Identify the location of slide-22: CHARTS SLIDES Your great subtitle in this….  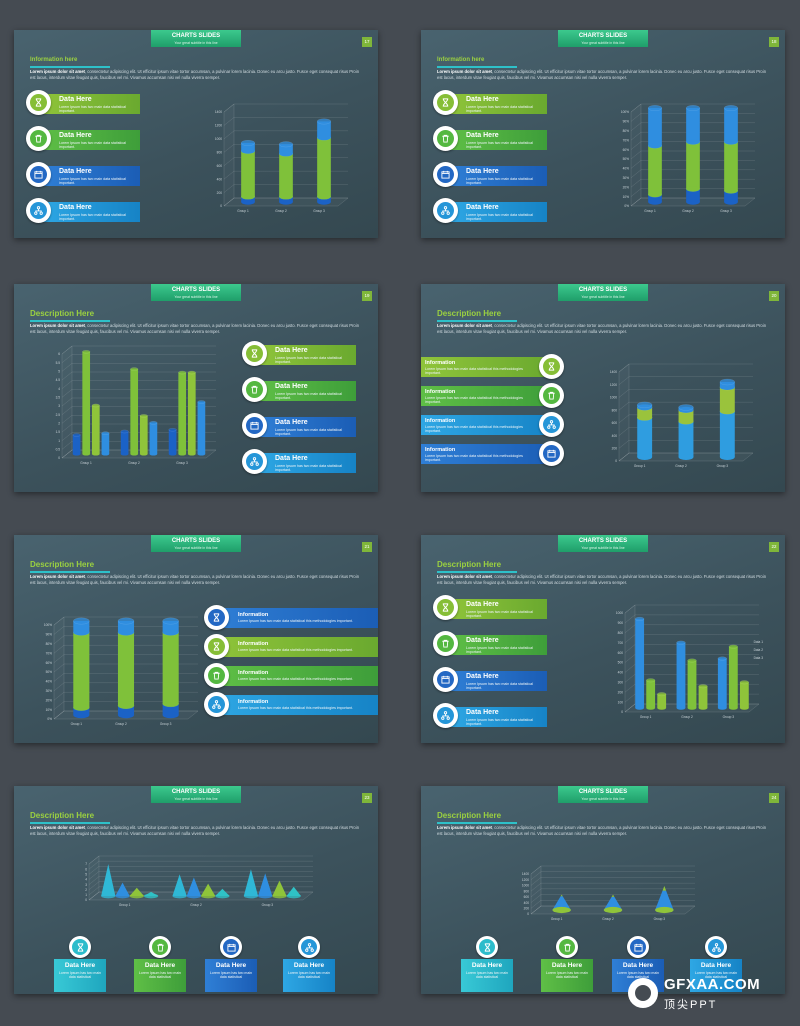
(603, 639).